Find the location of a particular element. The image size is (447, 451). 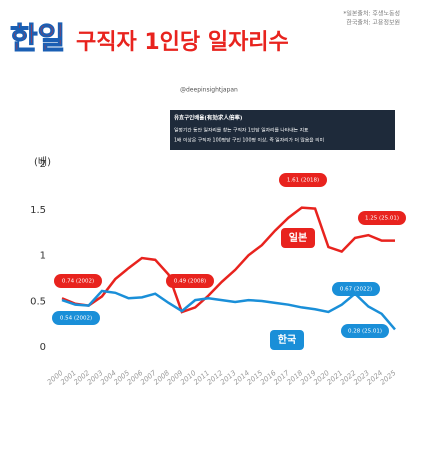

y-tick-label: 0.5 is located at coordinates (38, 301).